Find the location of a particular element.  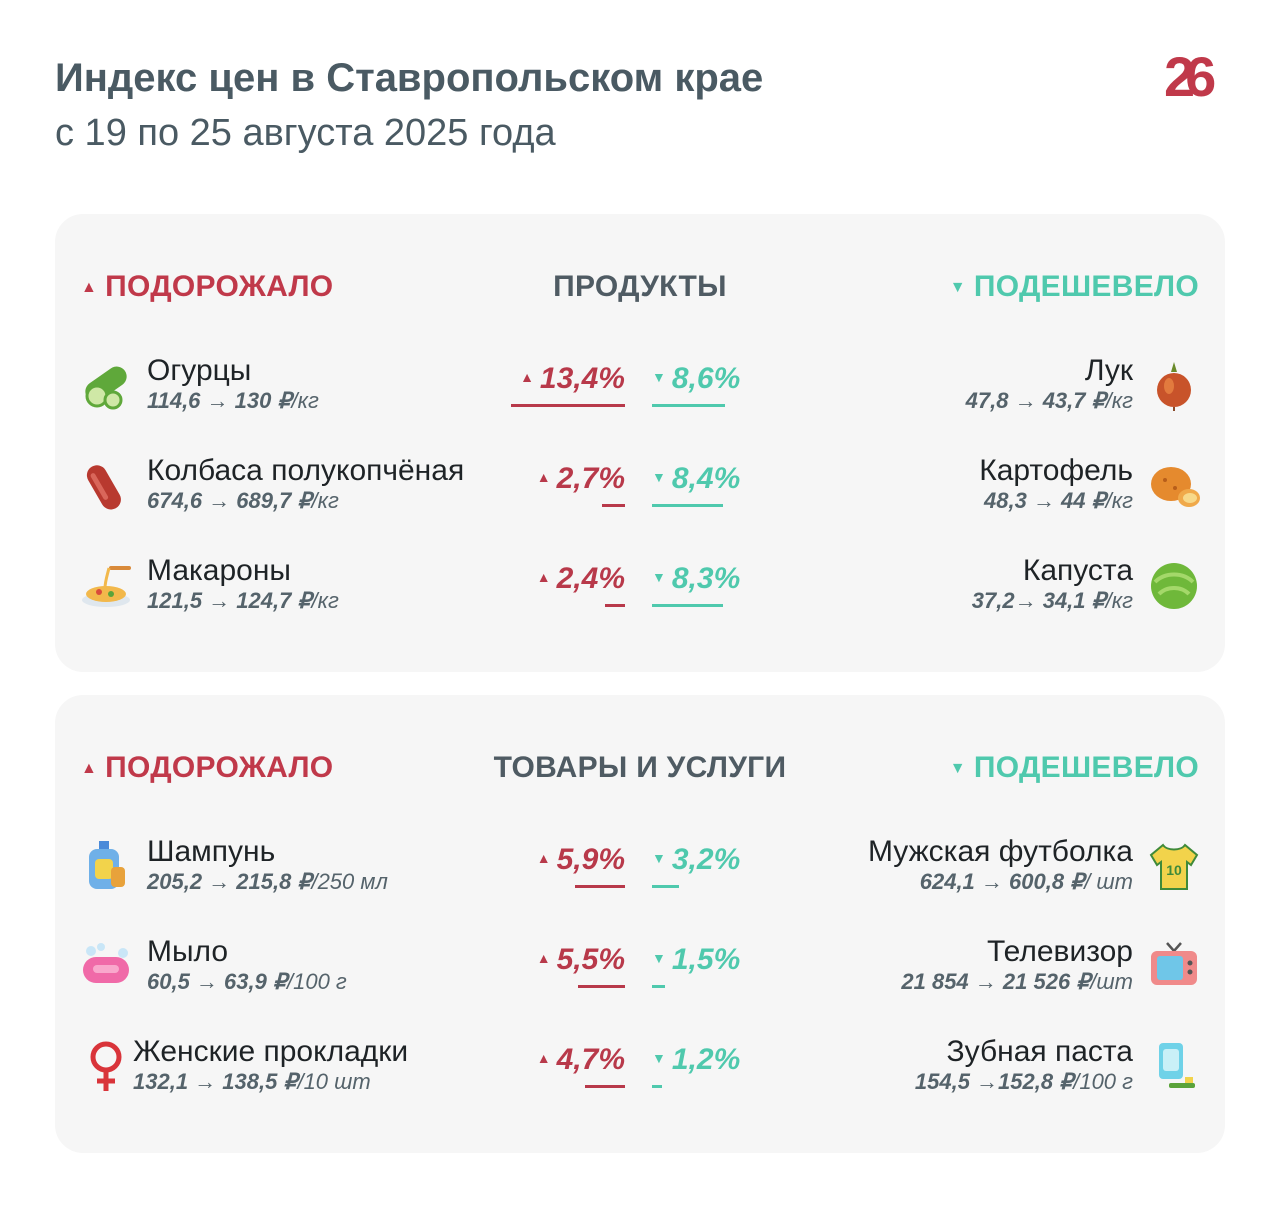

svg-text: 10 is located at coordinates (1174, 870).